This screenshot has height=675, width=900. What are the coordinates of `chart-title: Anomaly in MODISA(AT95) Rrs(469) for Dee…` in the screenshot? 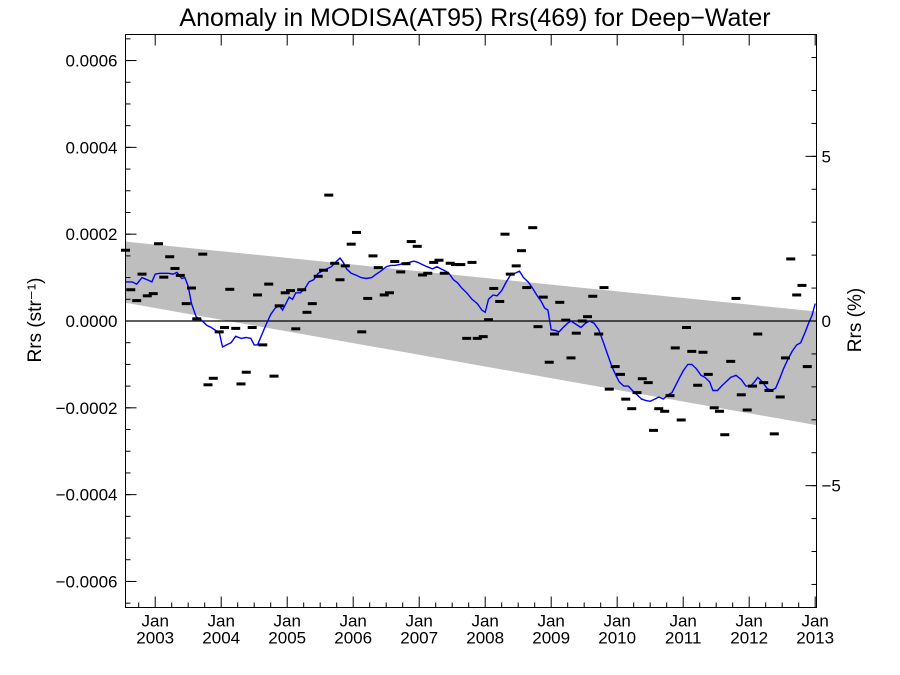 It's located at (474, 18).